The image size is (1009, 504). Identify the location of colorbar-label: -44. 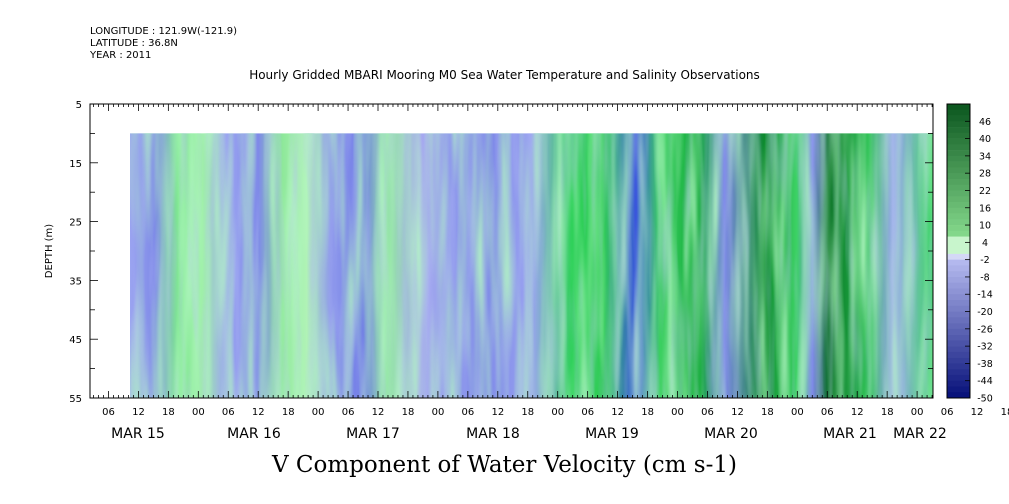
(985, 381).